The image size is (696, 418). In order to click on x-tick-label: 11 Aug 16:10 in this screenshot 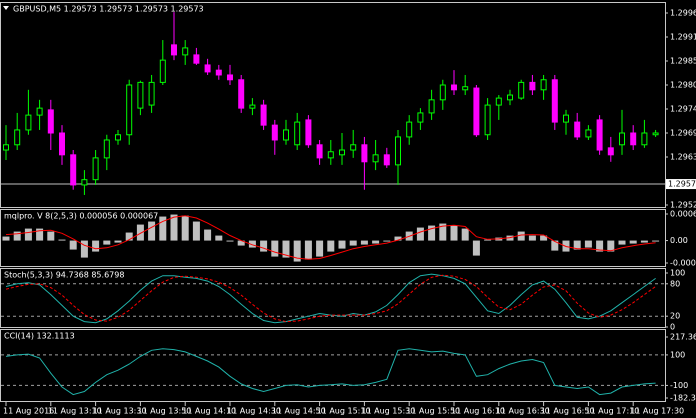, I will do `click(478, 411)`.